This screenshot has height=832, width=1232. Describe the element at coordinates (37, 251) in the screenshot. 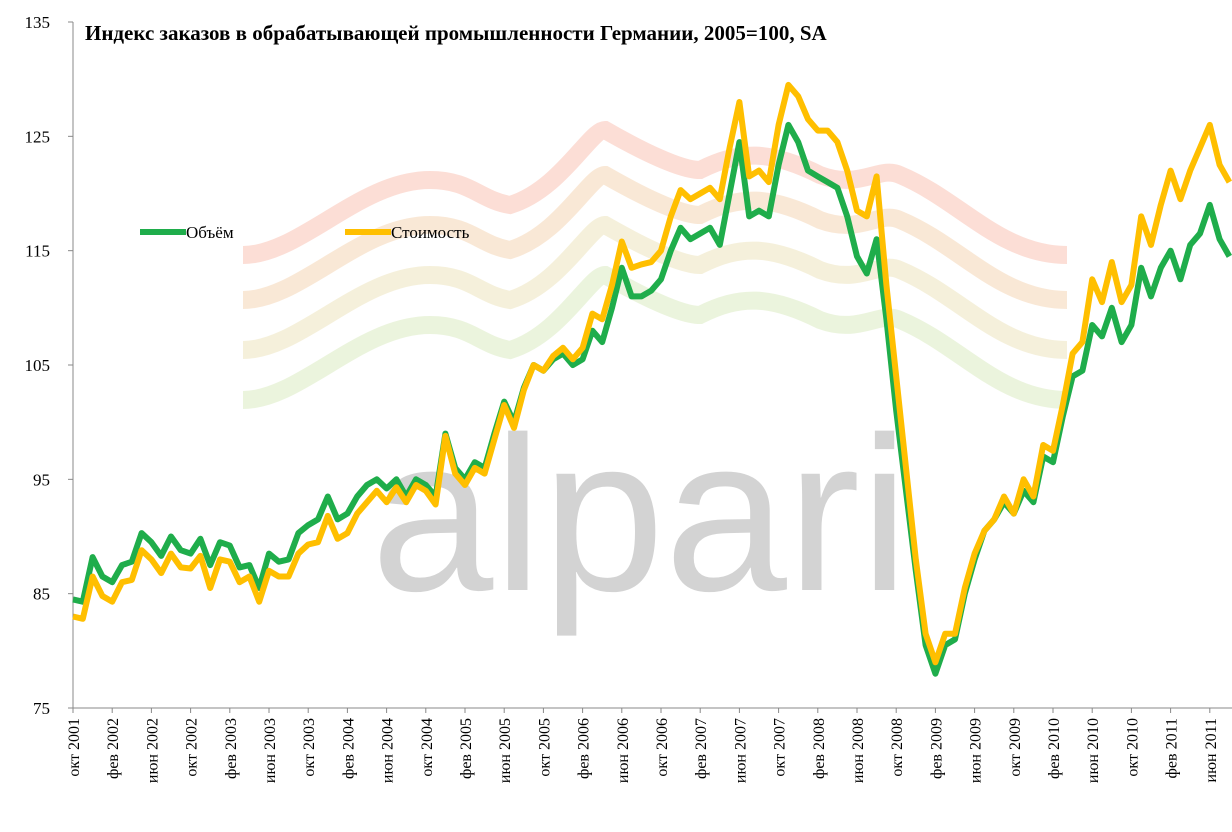

I see `y-tick-label: 115` at that location.